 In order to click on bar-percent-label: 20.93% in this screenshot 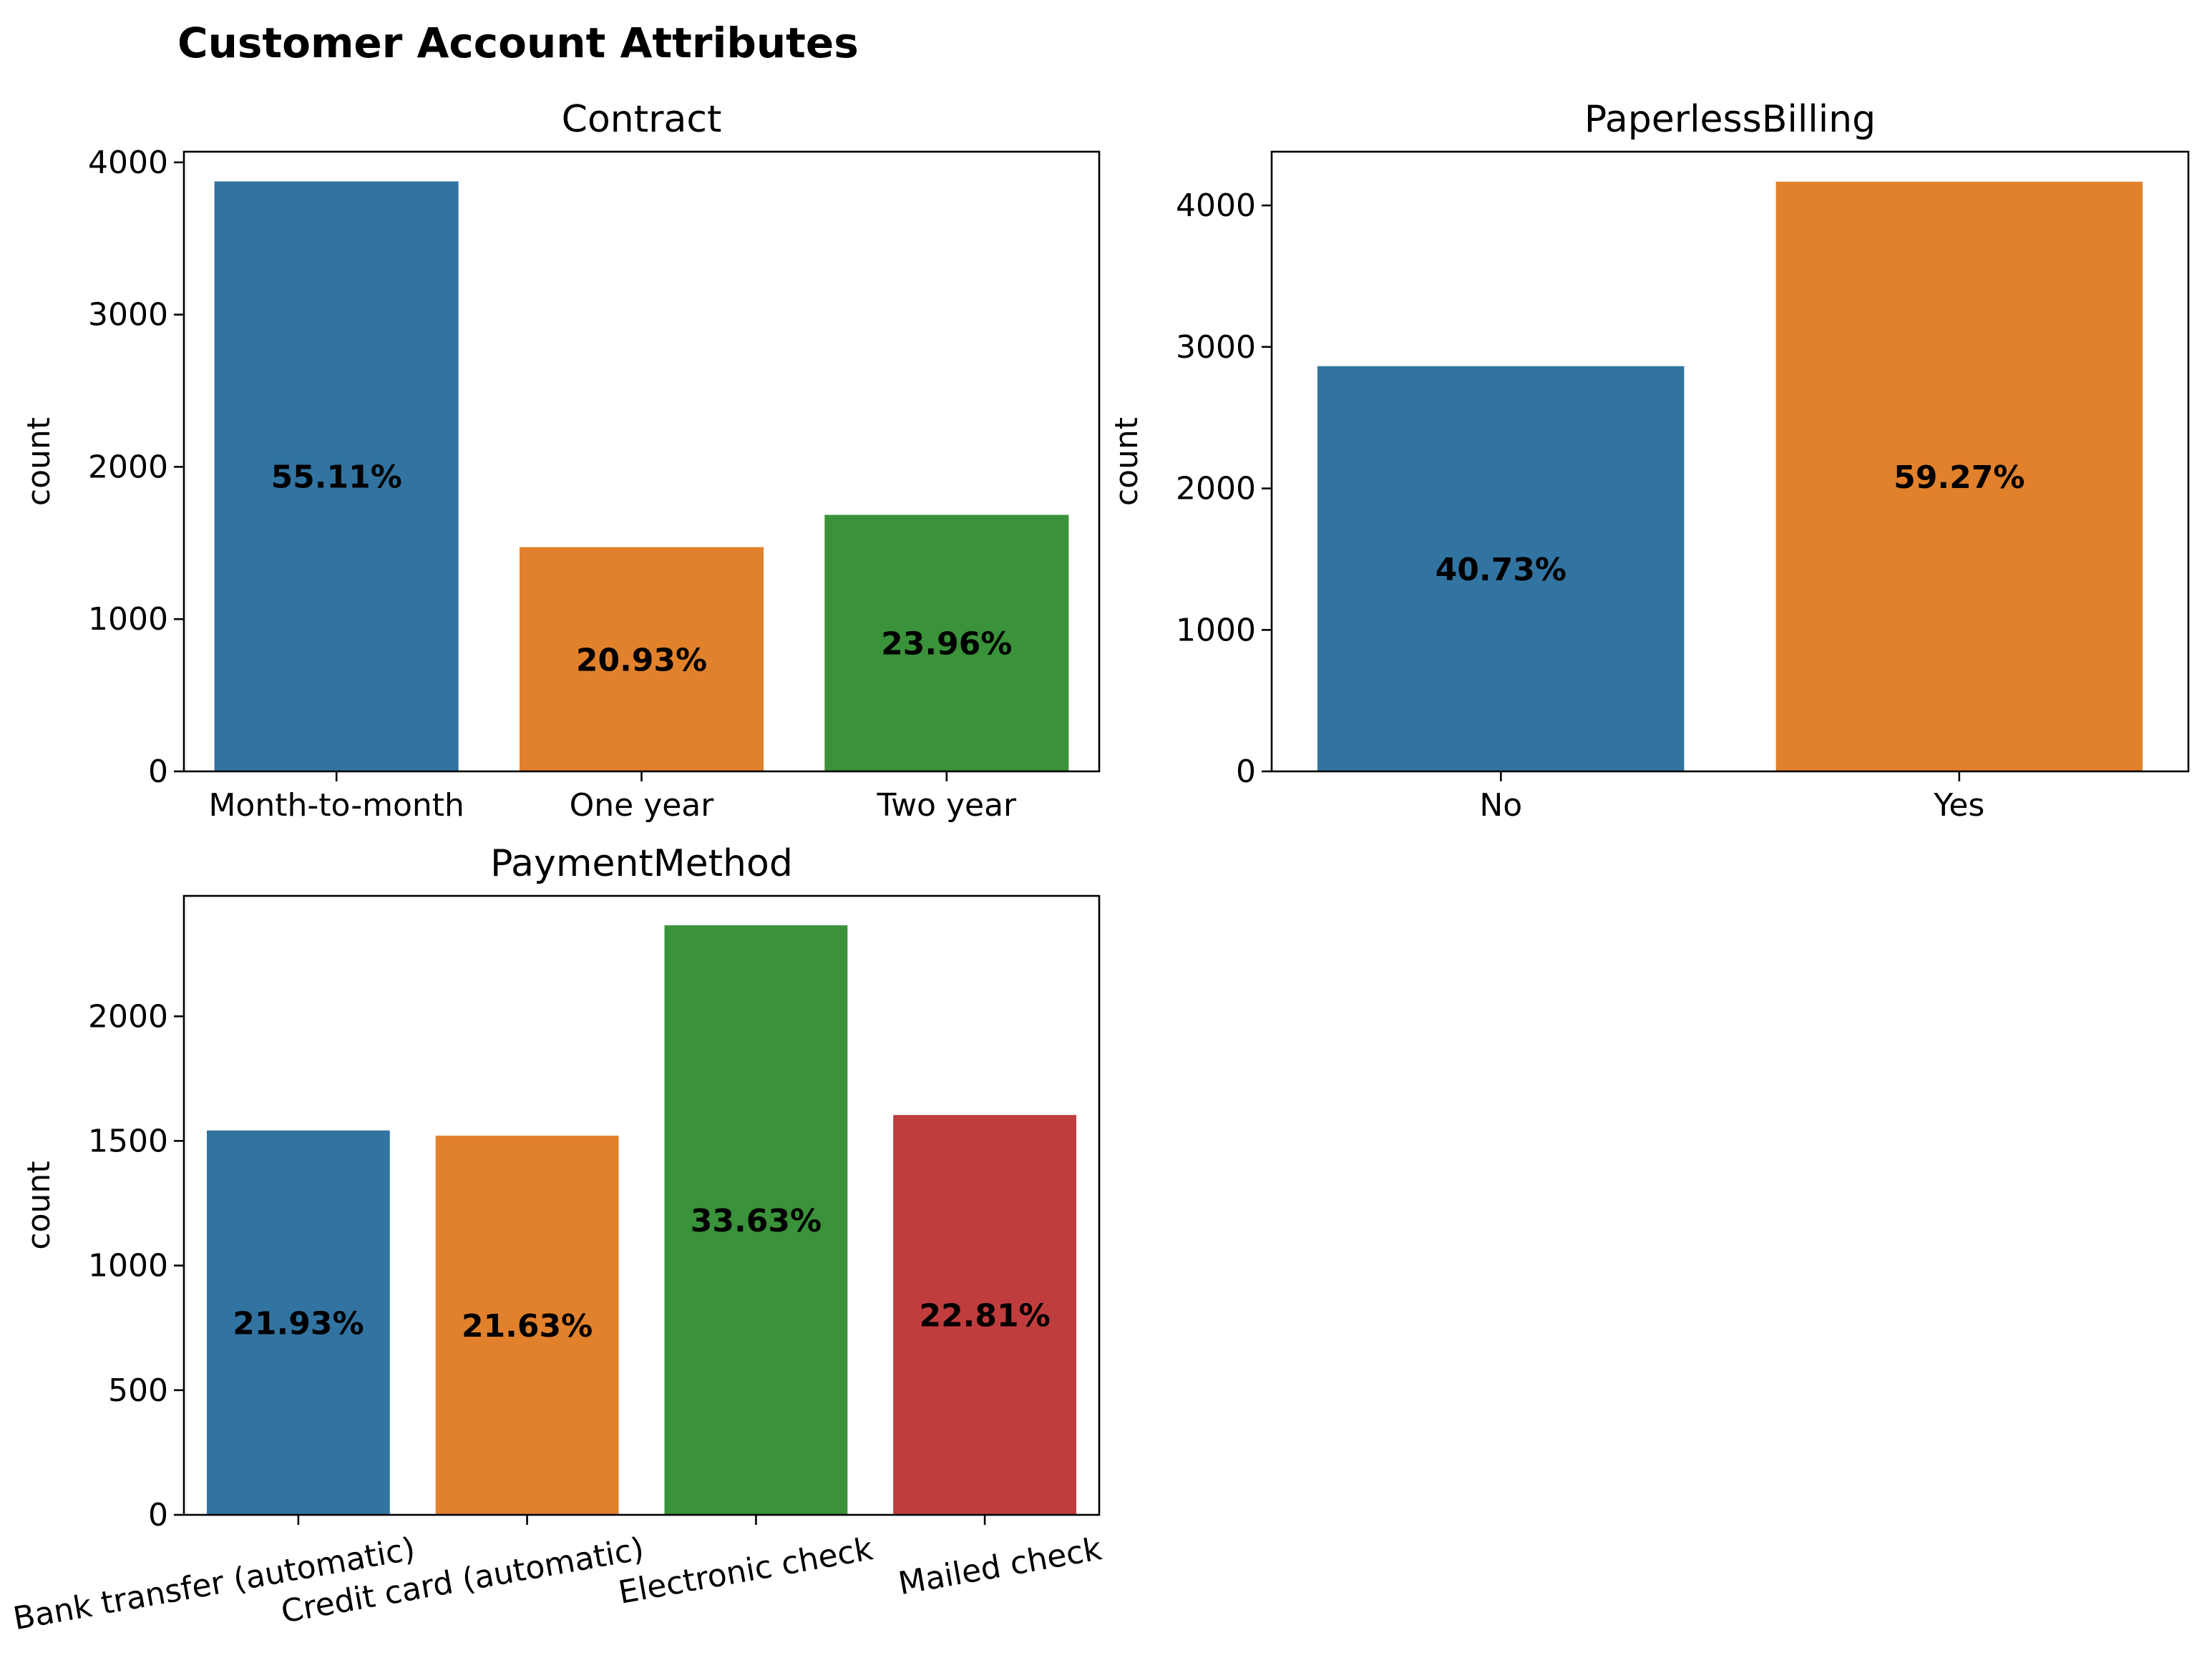, I will do `click(641, 660)`.